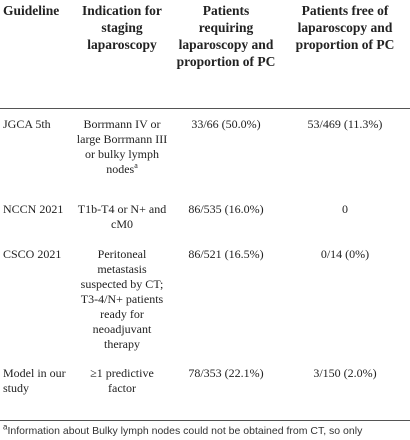 The image size is (410, 440). What do you see at coordinates (122, 216) in the screenshot?
I see `table-cell: T1b-T4 or N+ and cM0` at bounding box center [122, 216].